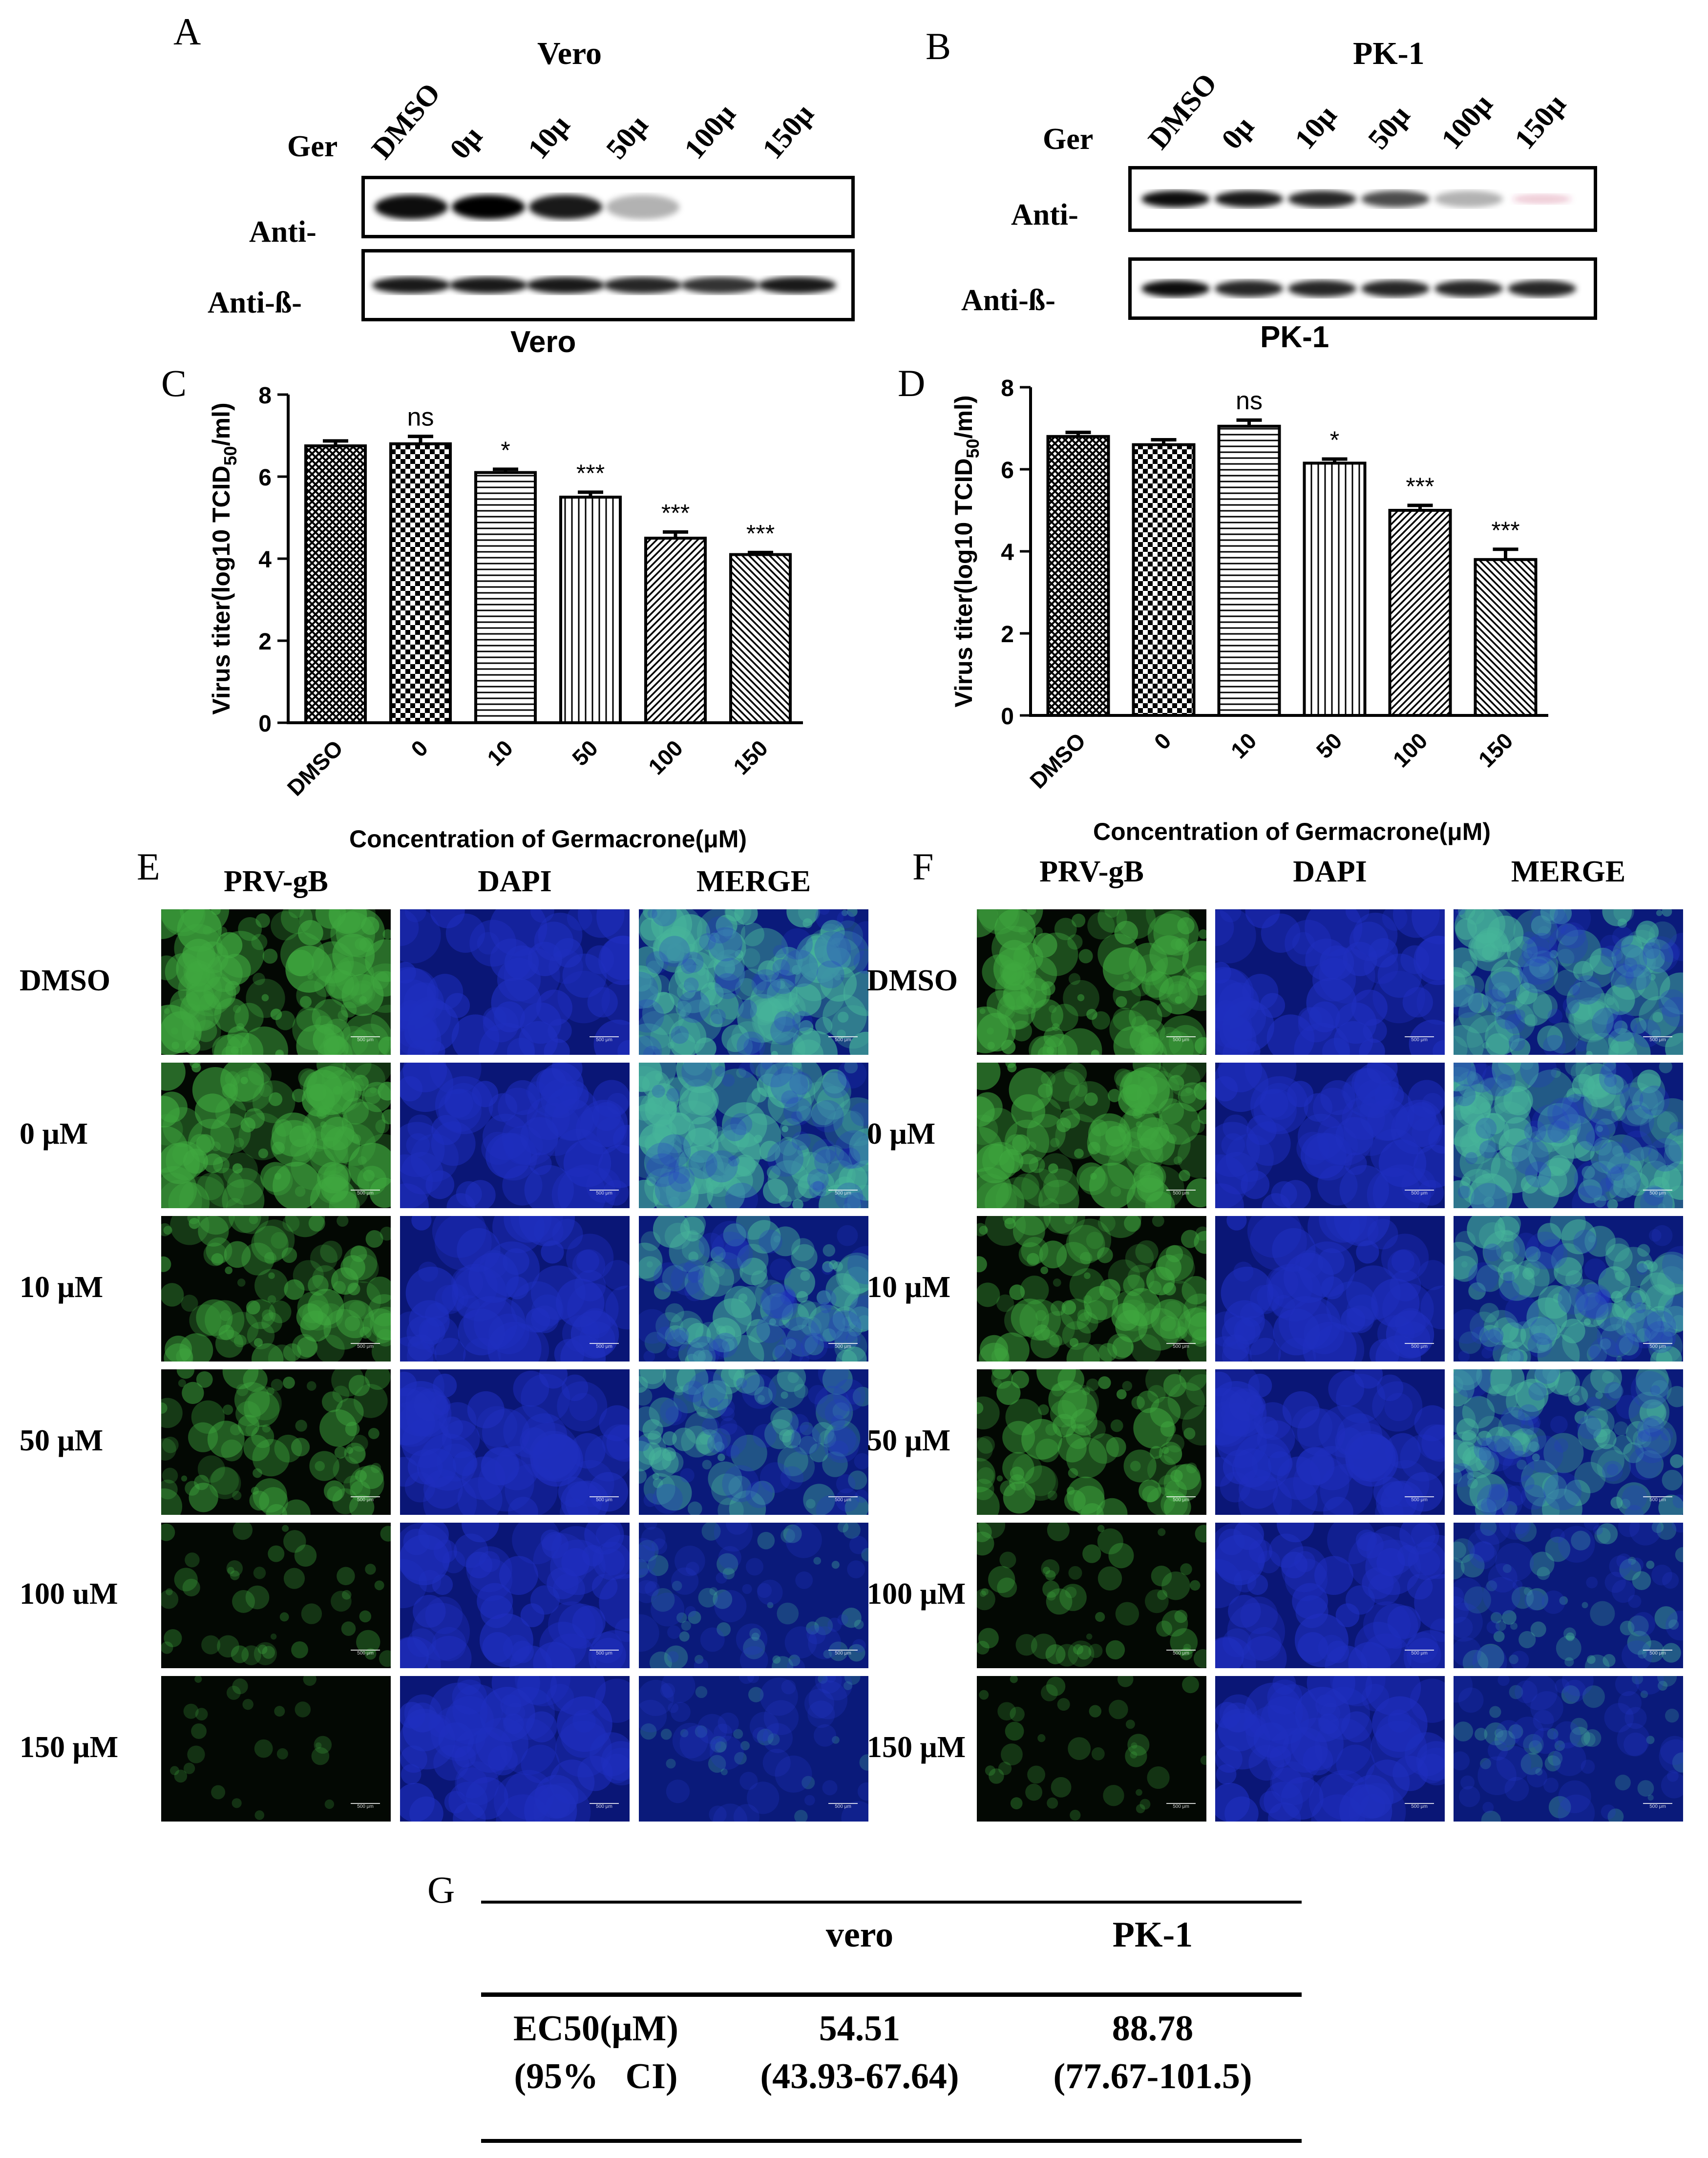 Image resolution: width=1708 pixels, height=2158 pixels. What do you see at coordinates (916, 1594) in the screenshot?
I see `if-row-label: 100 μM` at bounding box center [916, 1594].